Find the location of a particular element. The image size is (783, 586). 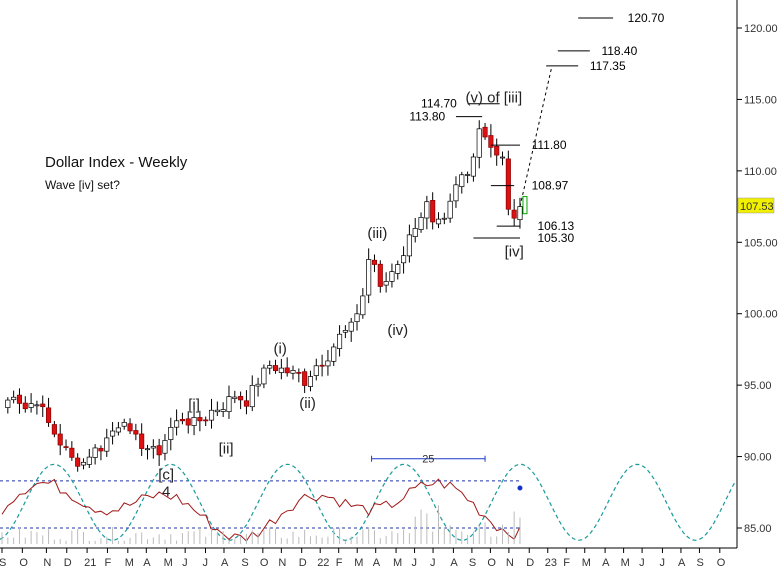

x-tick-label: 23 is located at coordinates (551, 563).